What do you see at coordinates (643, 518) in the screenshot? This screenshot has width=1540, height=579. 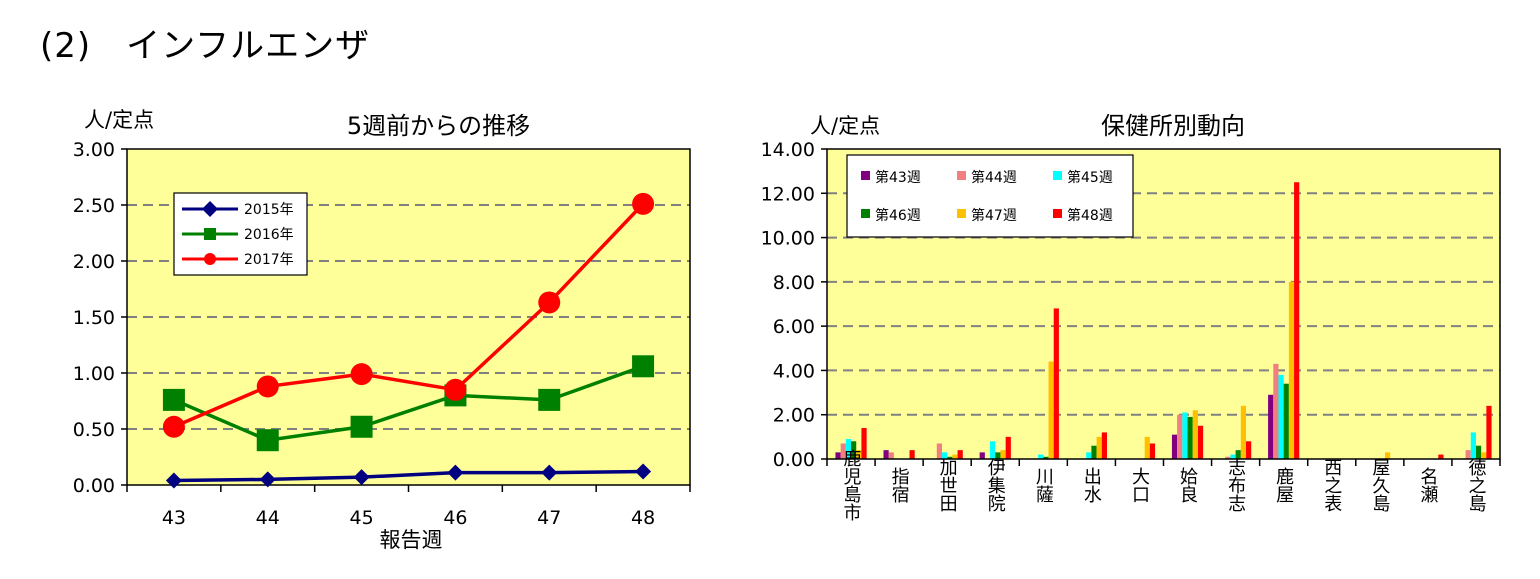 I see `x-tick-label: 48` at bounding box center [643, 518].